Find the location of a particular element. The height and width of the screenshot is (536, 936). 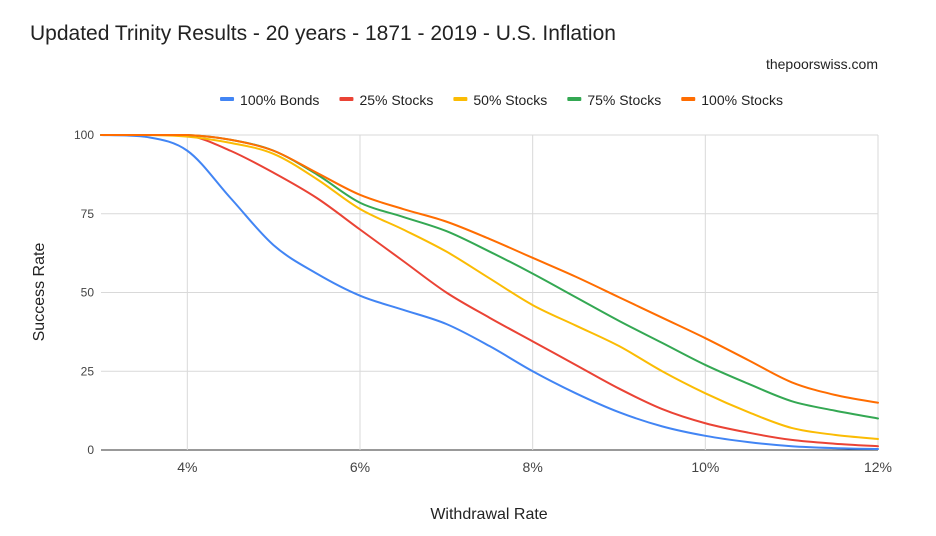

legend-label: 50% Stocks is located at coordinates (510, 100).